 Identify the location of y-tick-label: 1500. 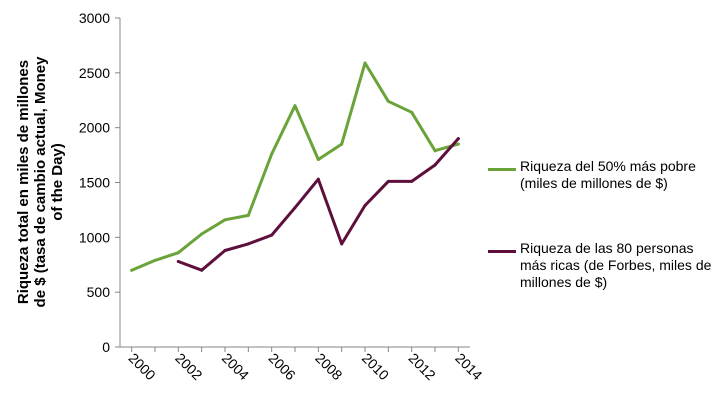
(94, 183).